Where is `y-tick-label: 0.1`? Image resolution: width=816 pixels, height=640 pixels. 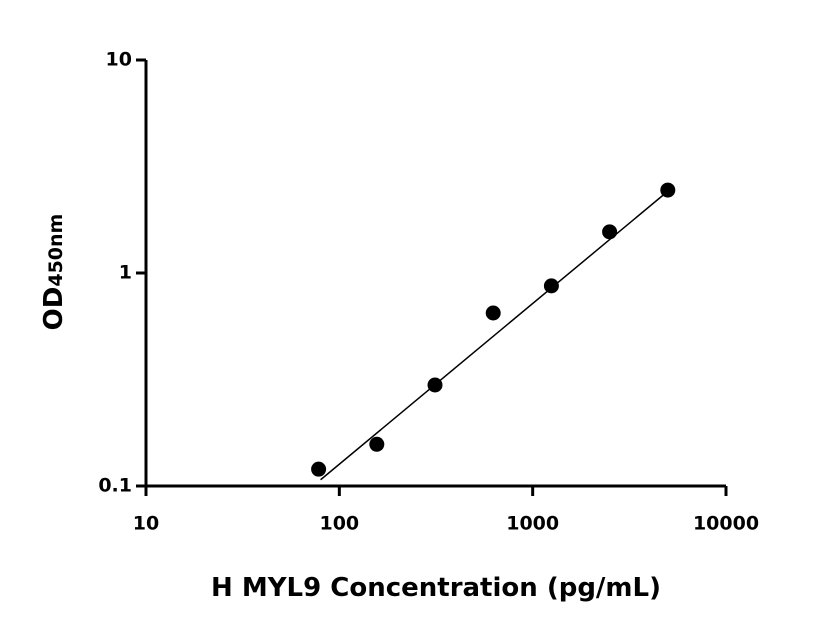
y-tick-label: 0.1 is located at coordinates (115, 486).